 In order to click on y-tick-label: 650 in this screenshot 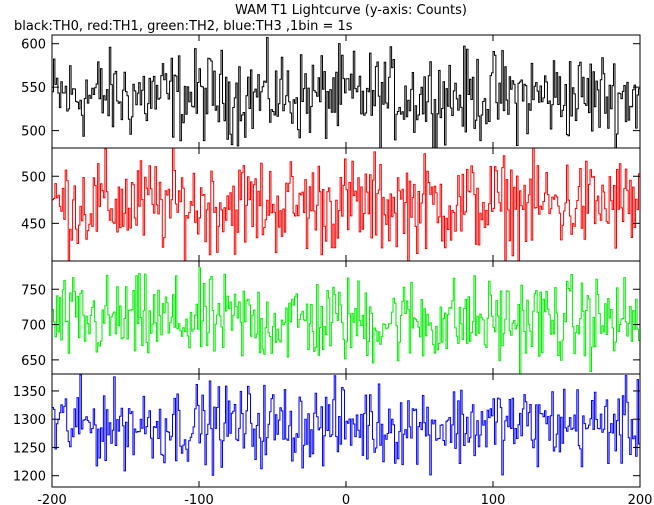, I will do `click(33, 361)`.